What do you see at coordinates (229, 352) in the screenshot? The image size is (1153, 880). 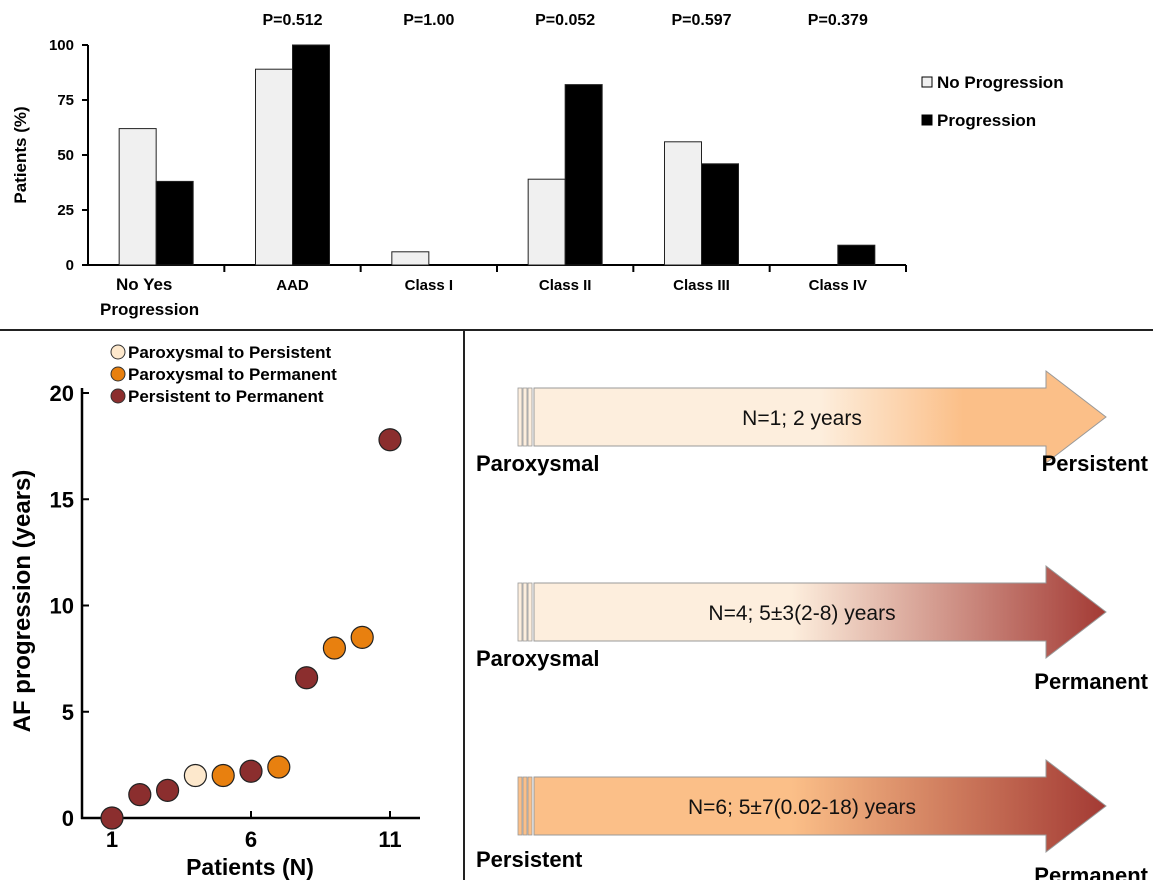 I see `legend-label: Paroxysmal to Persistent` at bounding box center [229, 352].